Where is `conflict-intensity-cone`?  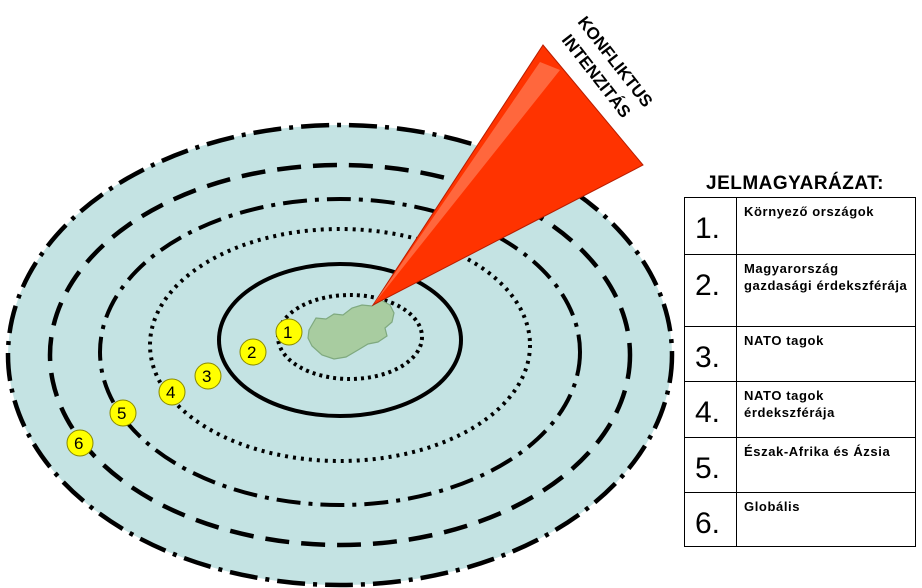
conflict-intensity-cone is located at coordinates (507, 175).